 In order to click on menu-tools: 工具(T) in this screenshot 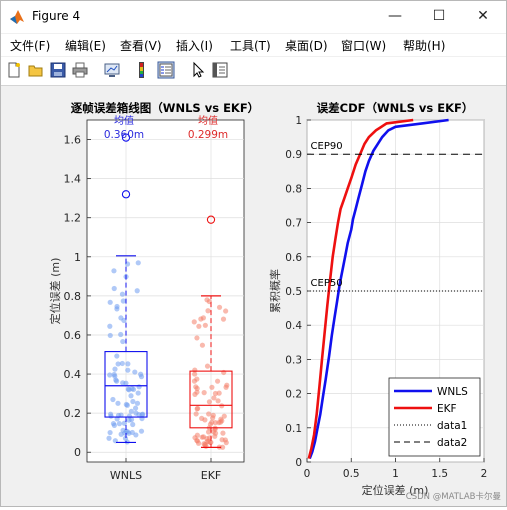, I will do `click(250, 46)`.